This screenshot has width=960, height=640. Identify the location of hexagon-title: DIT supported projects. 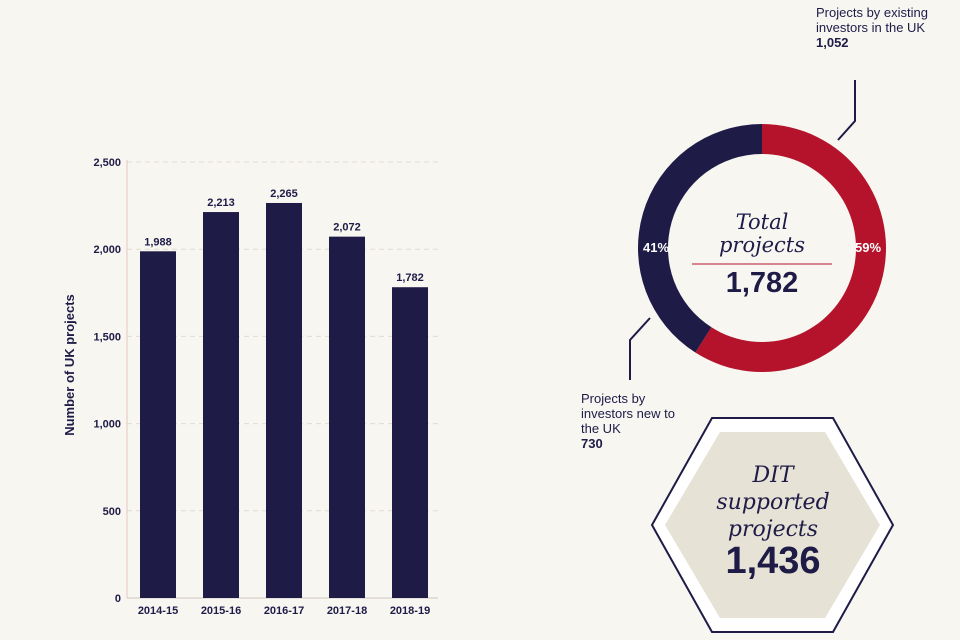
(773, 502).